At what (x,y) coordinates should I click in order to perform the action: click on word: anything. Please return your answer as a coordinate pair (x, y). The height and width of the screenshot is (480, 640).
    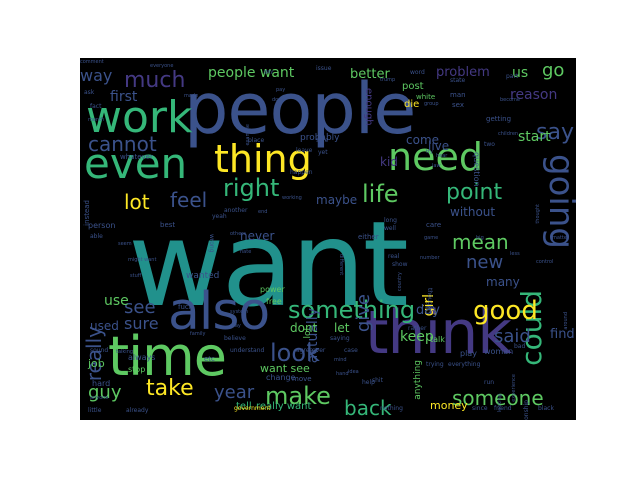
    Looking at the image, I should click on (418, 380).